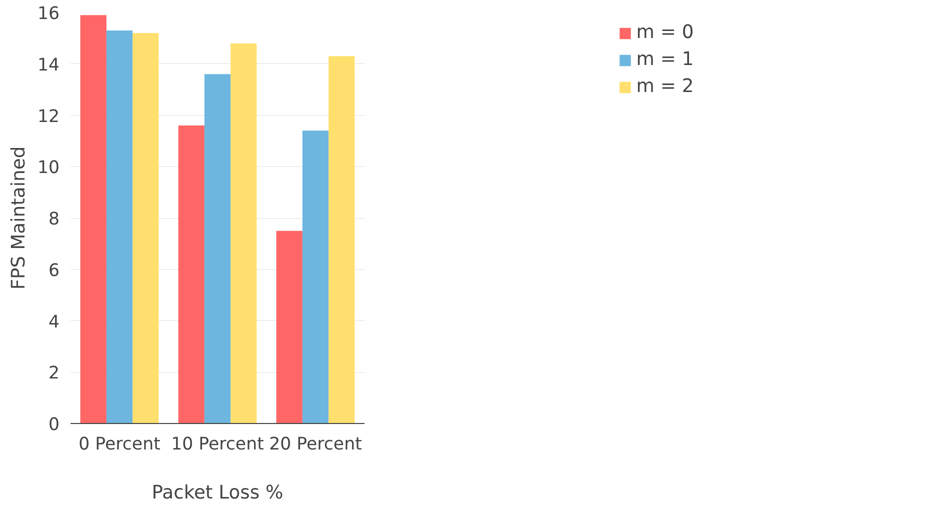 Image resolution: width=947 pixels, height=506 pixels. What do you see at coordinates (315, 444) in the screenshot?
I see `x-tick-label: 20 Percent` at bounding box center [315, 444].